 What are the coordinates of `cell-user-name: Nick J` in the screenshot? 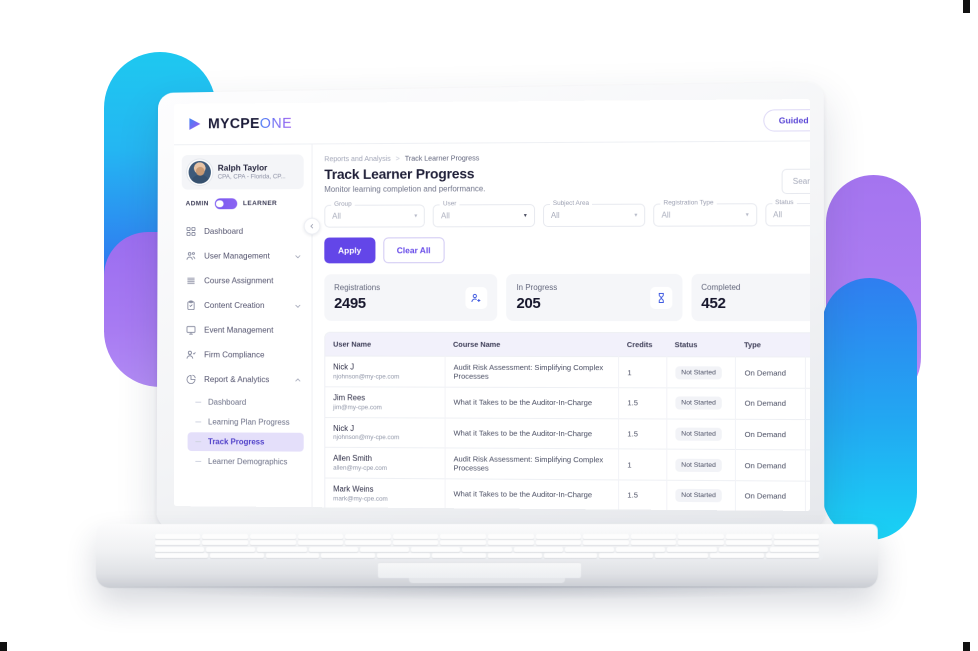 It's located at (344, 367).